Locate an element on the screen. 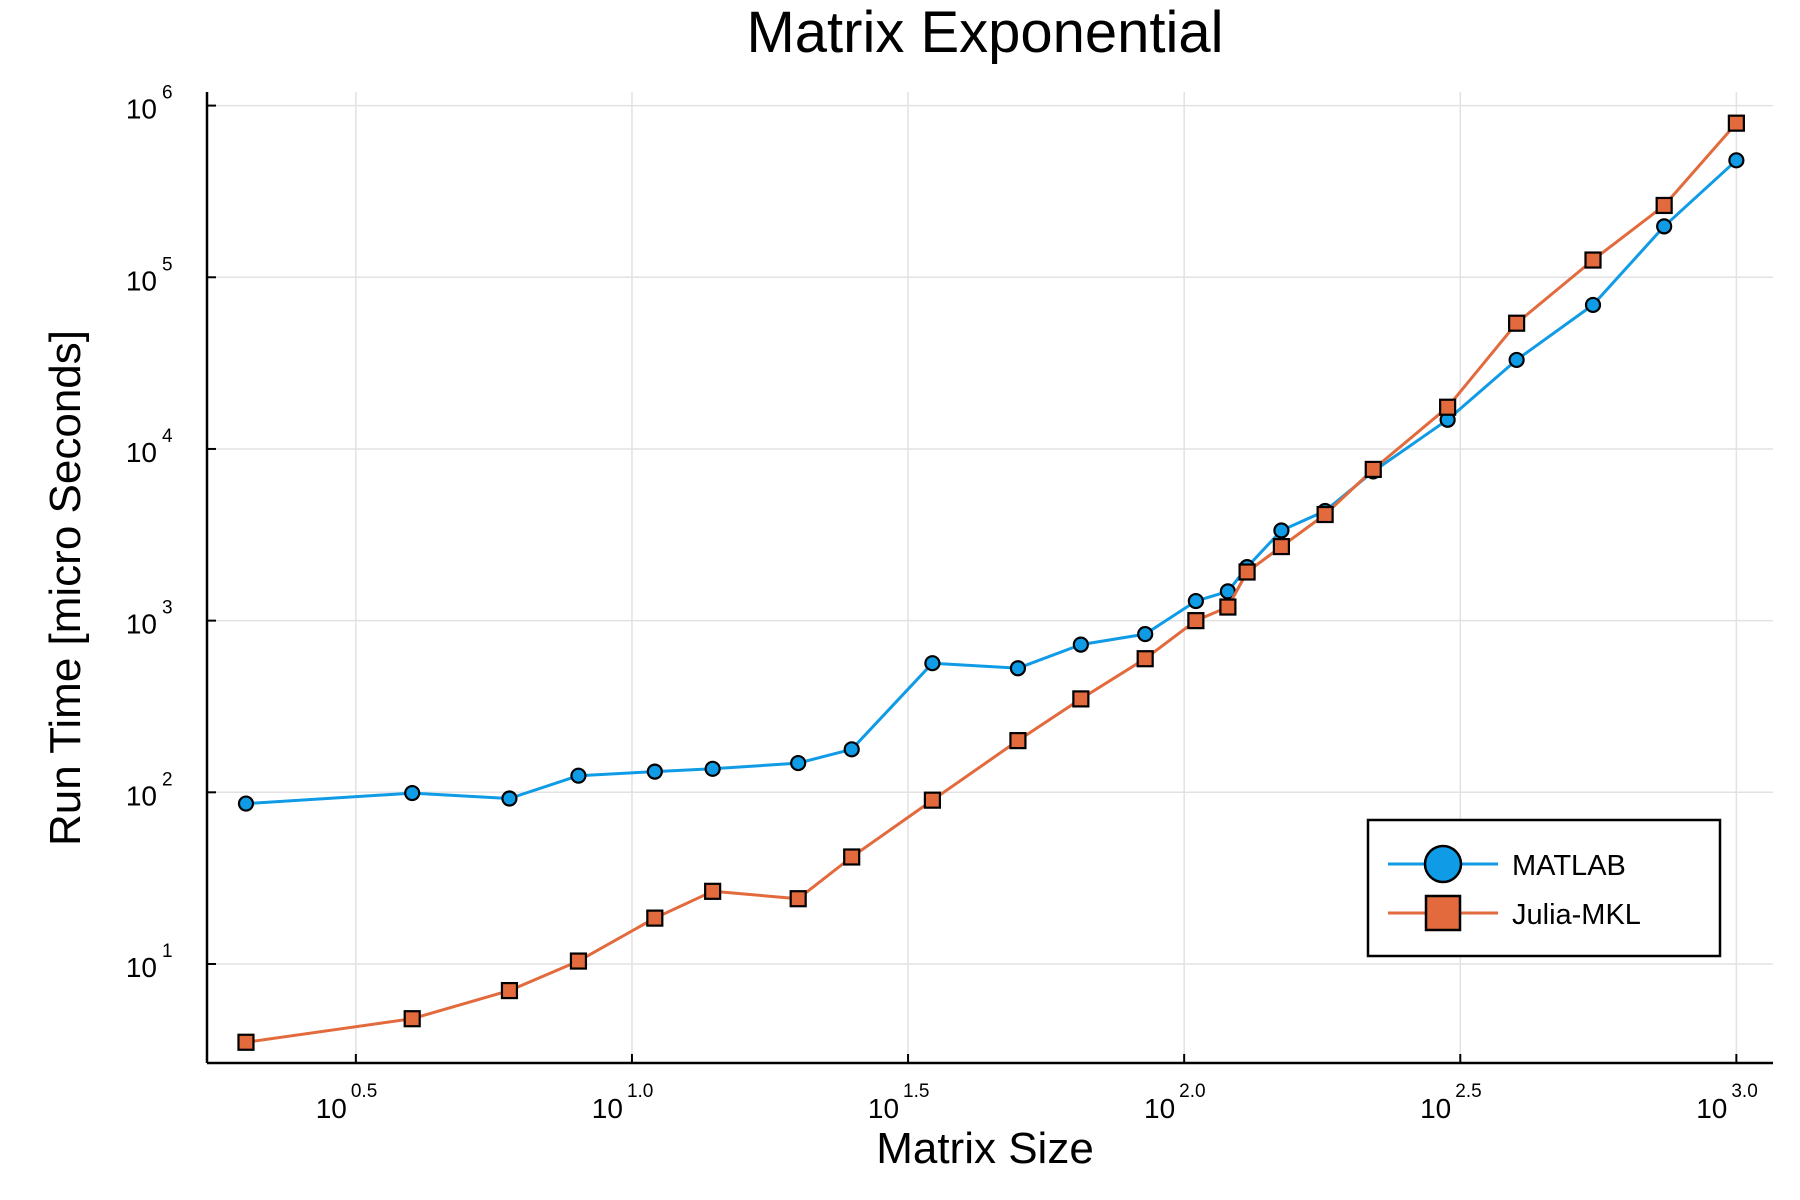 The height and width of the screenshot is (1200, 1800). legend-box is located at coordinates (1544, 888).